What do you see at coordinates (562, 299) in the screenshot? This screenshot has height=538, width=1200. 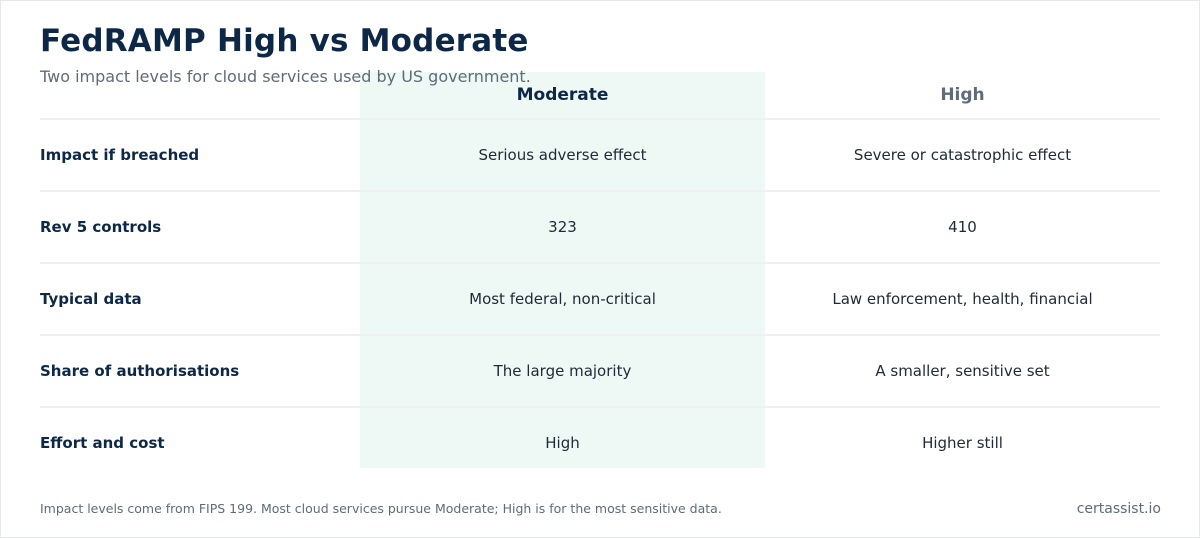 I see `moderate-value: Most federal, non-critical` at bounding box center [562, 299].